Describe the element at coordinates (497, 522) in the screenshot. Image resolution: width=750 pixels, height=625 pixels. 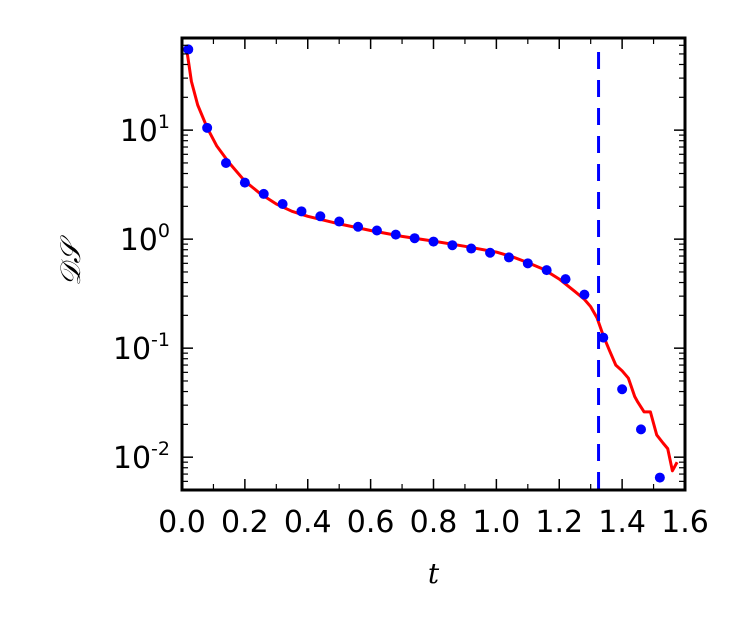
I see `x-tick-label: 1.0` at that location.